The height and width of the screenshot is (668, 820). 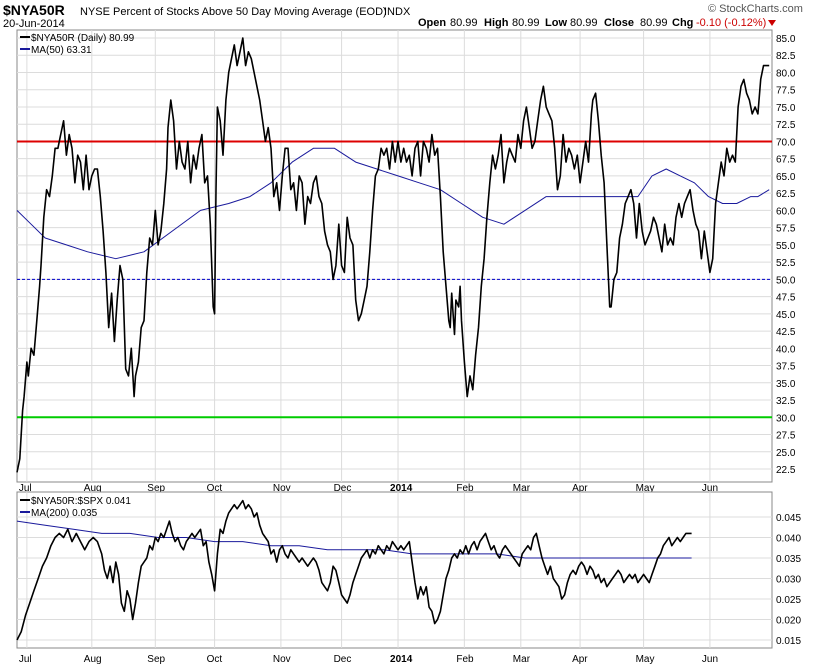 What do you see at coordinates (786, 453) in the screenshot?
I see `y-tick-label: 25.0` at bounding box center [786, 453].